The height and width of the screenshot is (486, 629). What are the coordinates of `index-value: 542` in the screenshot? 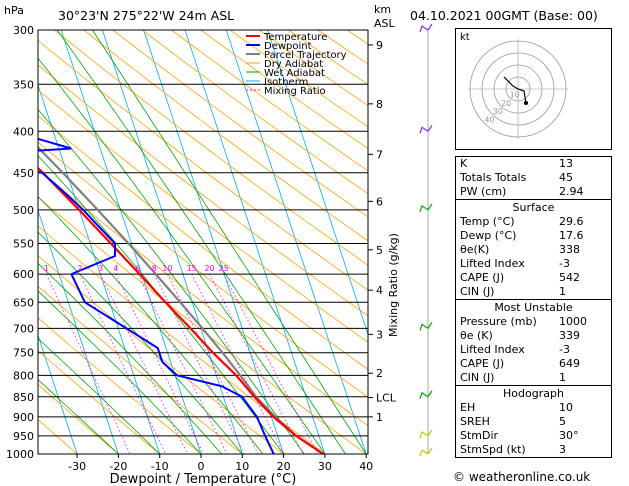 It's located at (569, 277).